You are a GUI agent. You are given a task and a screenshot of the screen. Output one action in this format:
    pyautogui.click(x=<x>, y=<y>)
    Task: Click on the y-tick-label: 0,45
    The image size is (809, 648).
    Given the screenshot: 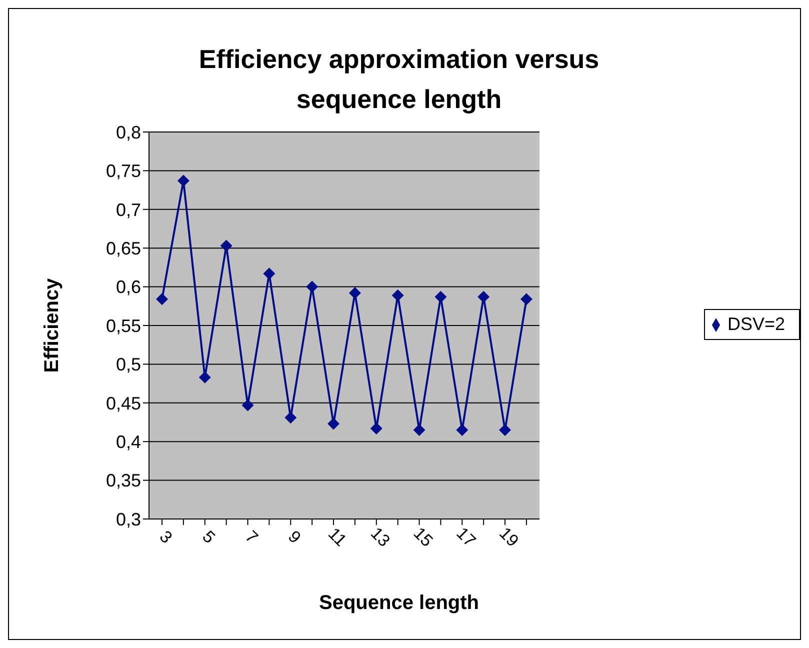 What is the action you would take?
    pyautogui.click(x=123, y=403)
    